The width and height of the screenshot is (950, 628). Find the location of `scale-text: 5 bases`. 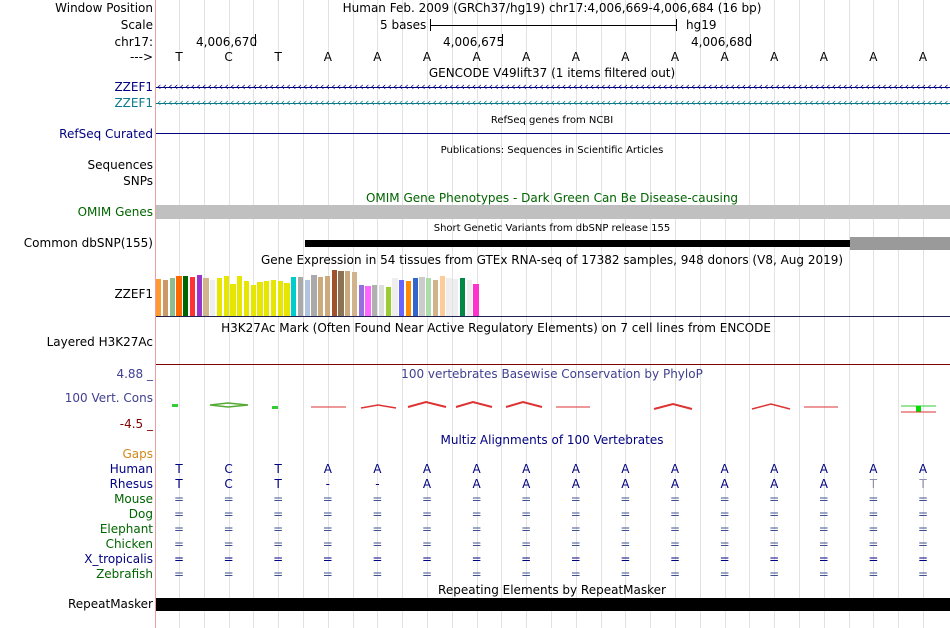

scale-text: 5 bases is located at coordinates (403, 25).